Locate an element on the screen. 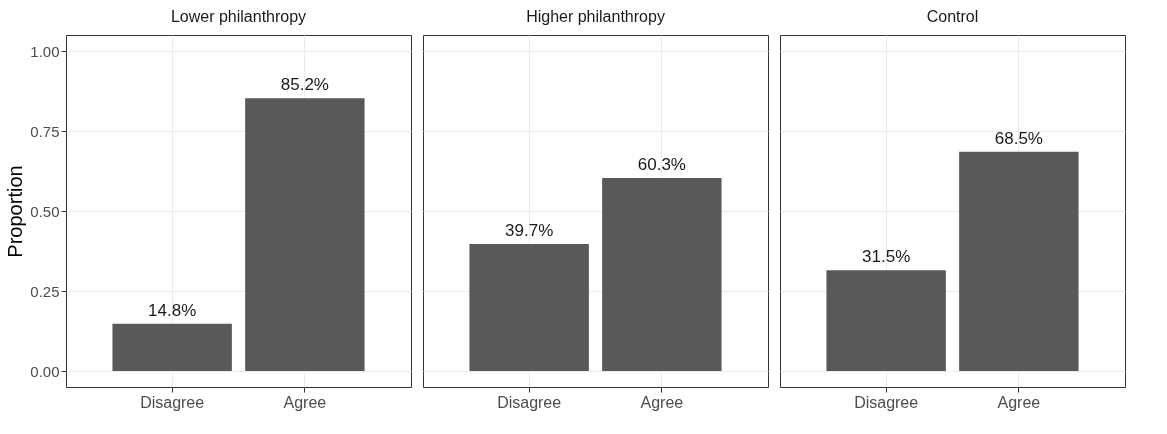 This screenshot has height=434, width=1167. data-label: 60.3% is located at coordinates (661, 165).